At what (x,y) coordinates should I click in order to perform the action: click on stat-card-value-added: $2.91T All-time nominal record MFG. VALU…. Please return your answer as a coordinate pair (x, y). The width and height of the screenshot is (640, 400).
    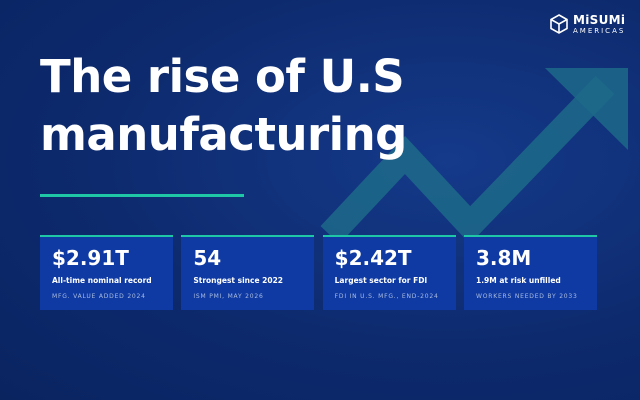
    Looking at the image, I should click on (106, 272).